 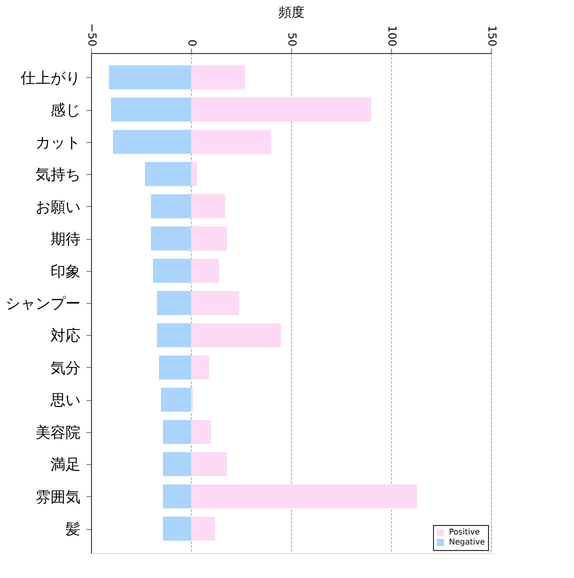 I want to click on legend-label: Positive, so click(x=464, y=532).